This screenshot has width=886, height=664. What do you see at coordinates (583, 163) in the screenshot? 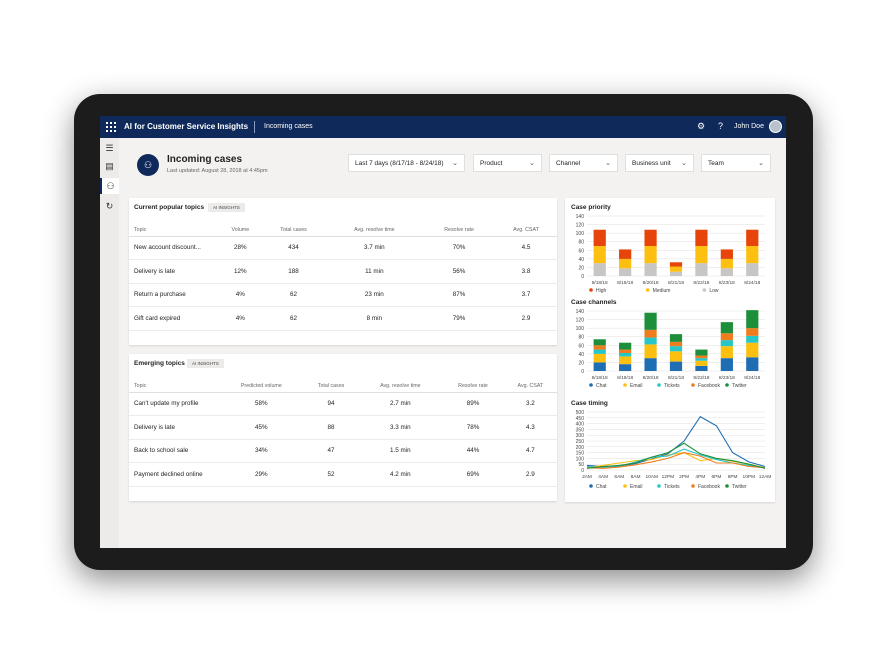
I see `channel-filter: Channel ⌄` at bounding box center [583, 163].